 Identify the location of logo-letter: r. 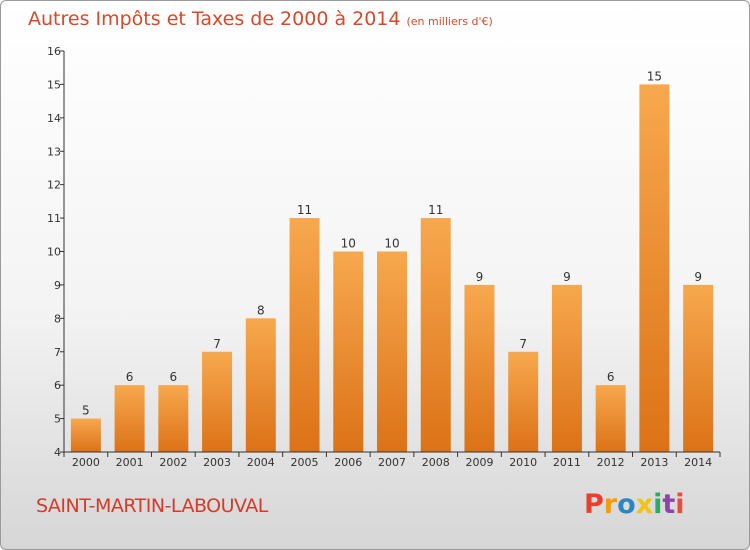
(610, 504).